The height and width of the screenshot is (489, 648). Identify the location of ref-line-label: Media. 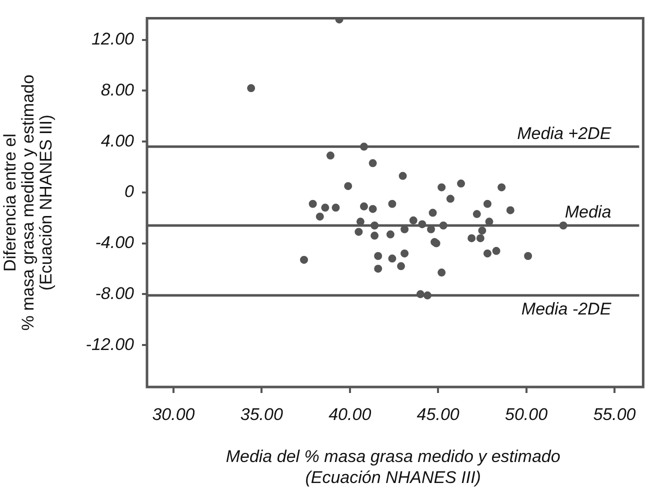
(588, 212).